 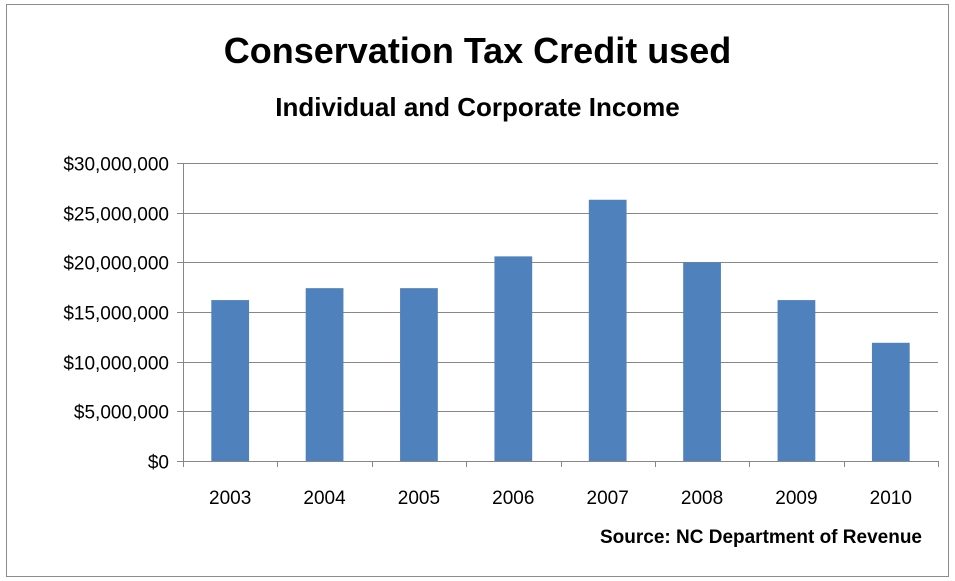 I want to click on y-tick-label: $0, so click(x=158, y=463).